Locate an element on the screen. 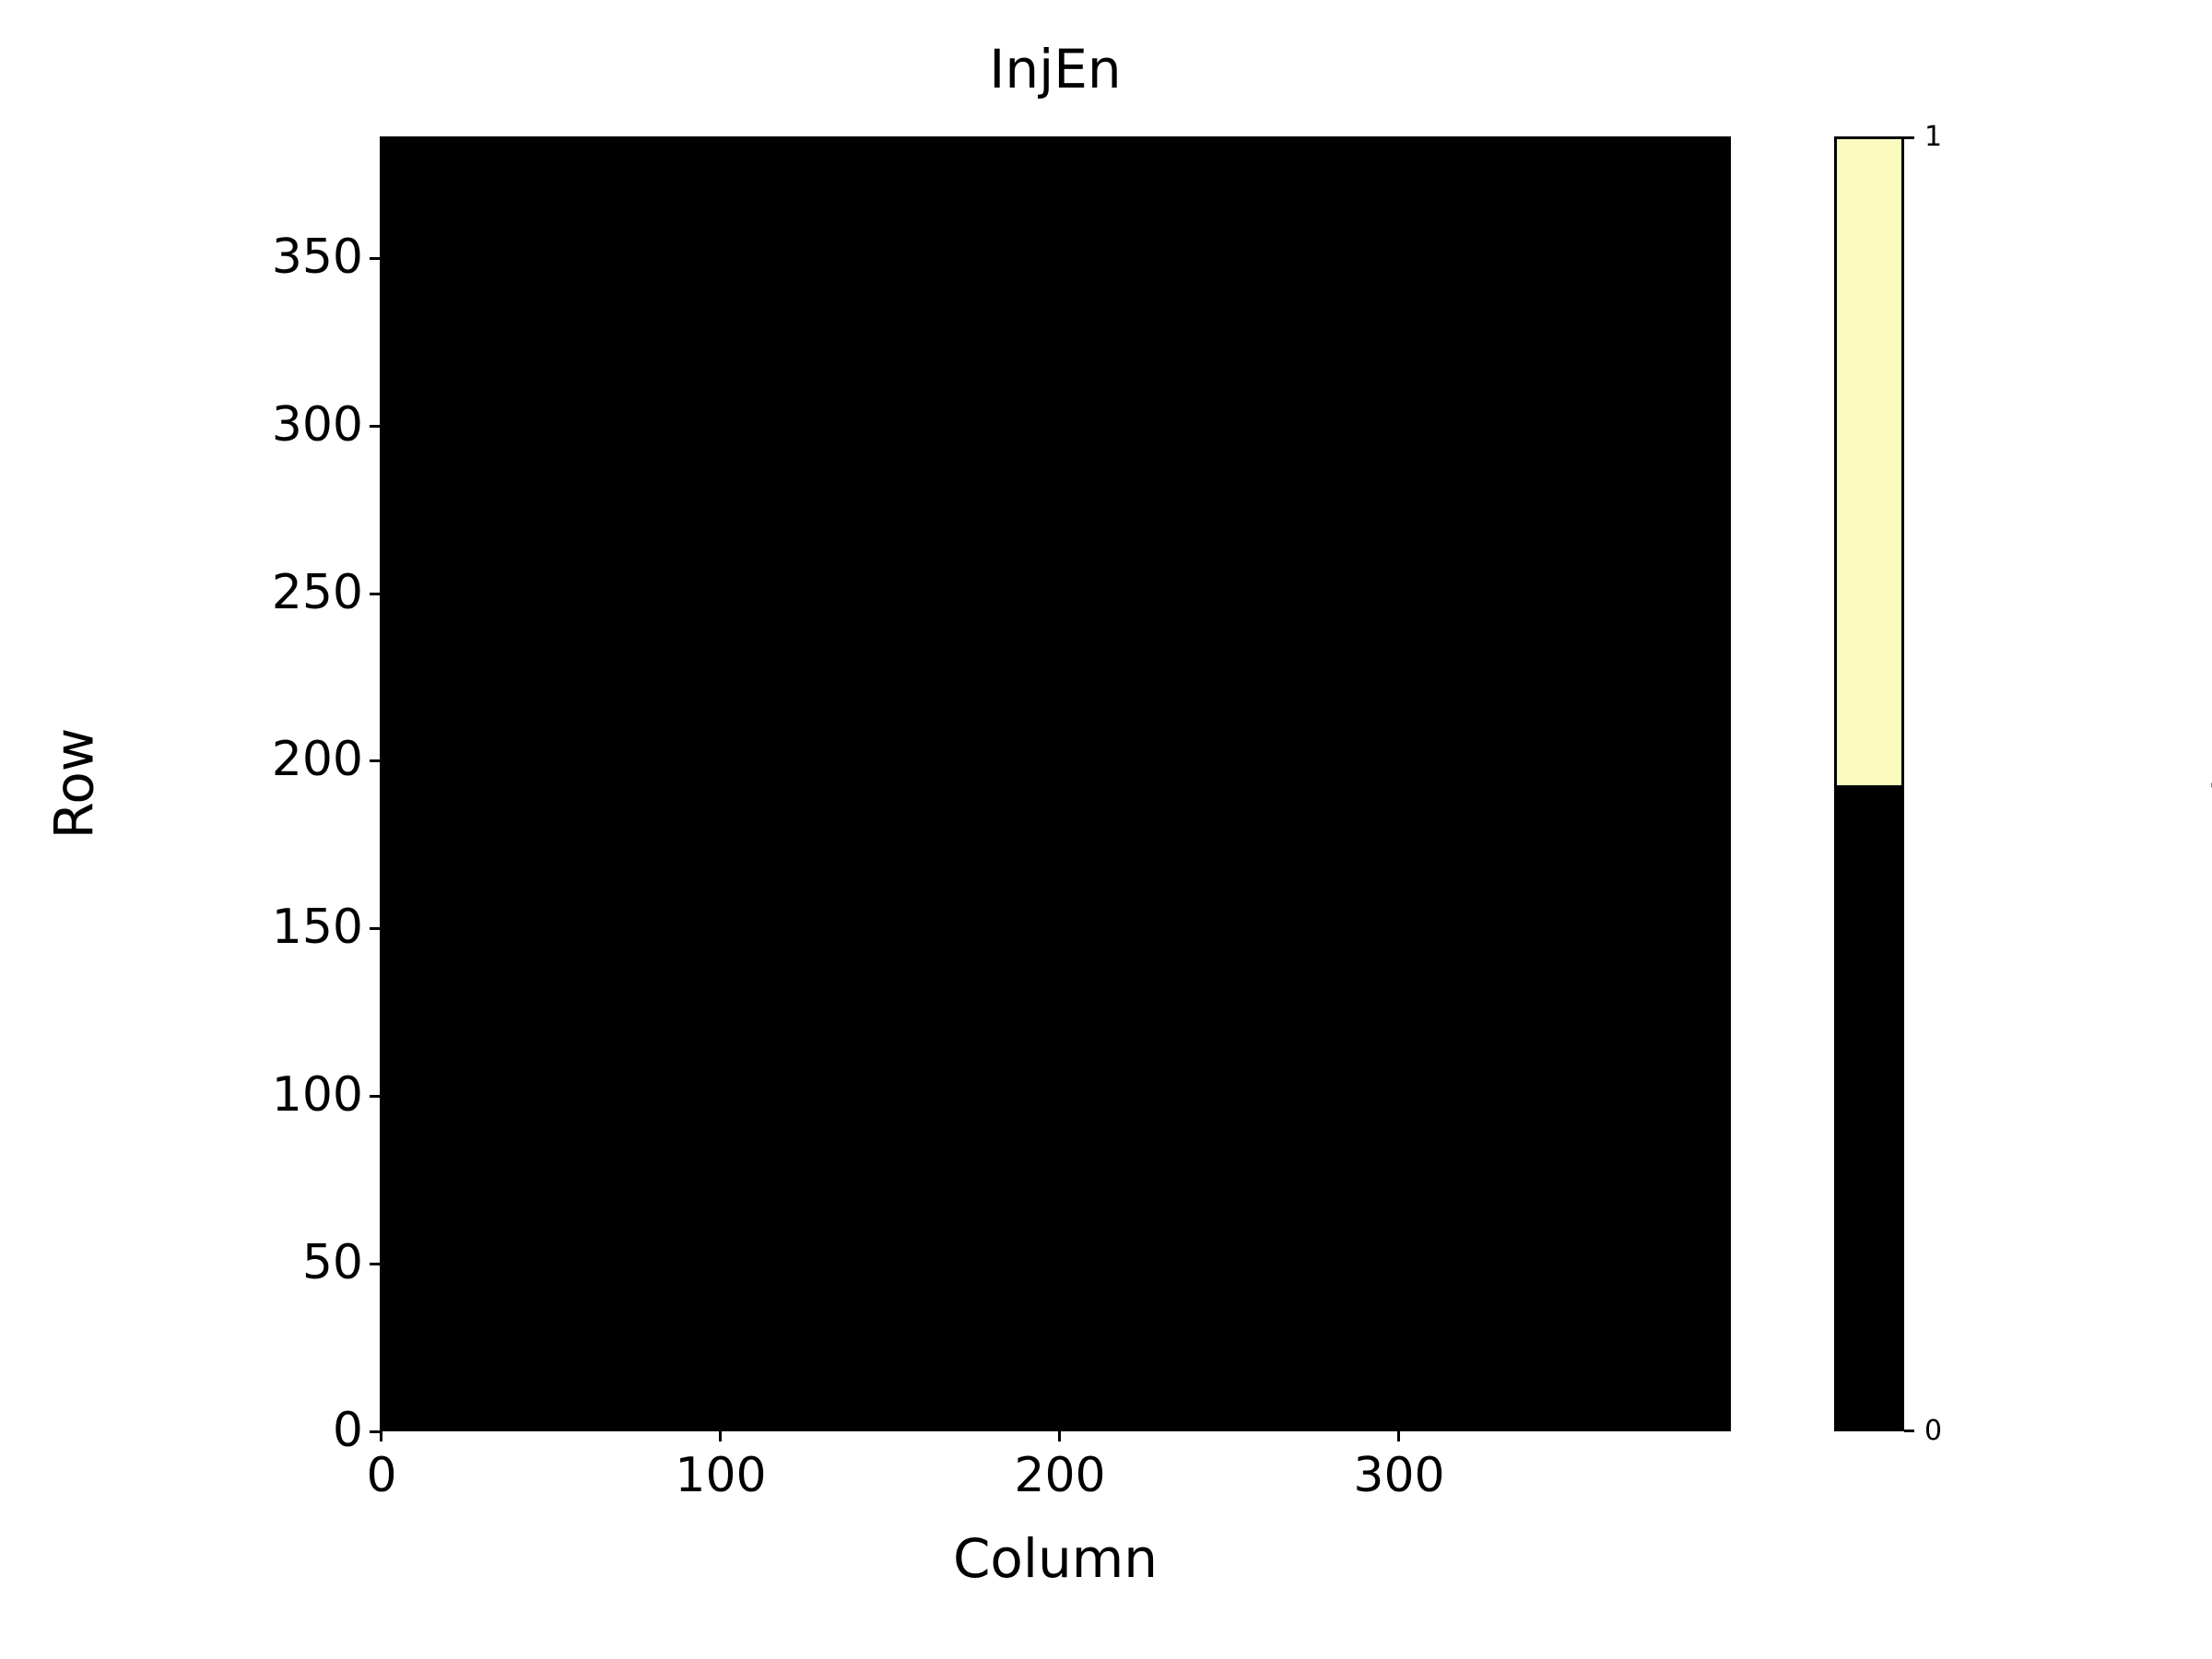  ytick-label-100: 100 is located at coordinates (317, 1095).